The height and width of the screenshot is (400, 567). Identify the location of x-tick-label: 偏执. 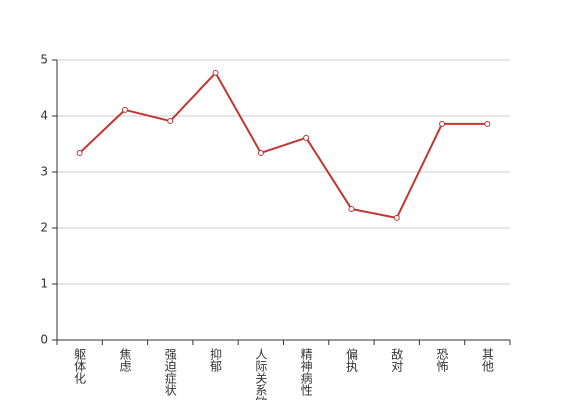
(351, 360).